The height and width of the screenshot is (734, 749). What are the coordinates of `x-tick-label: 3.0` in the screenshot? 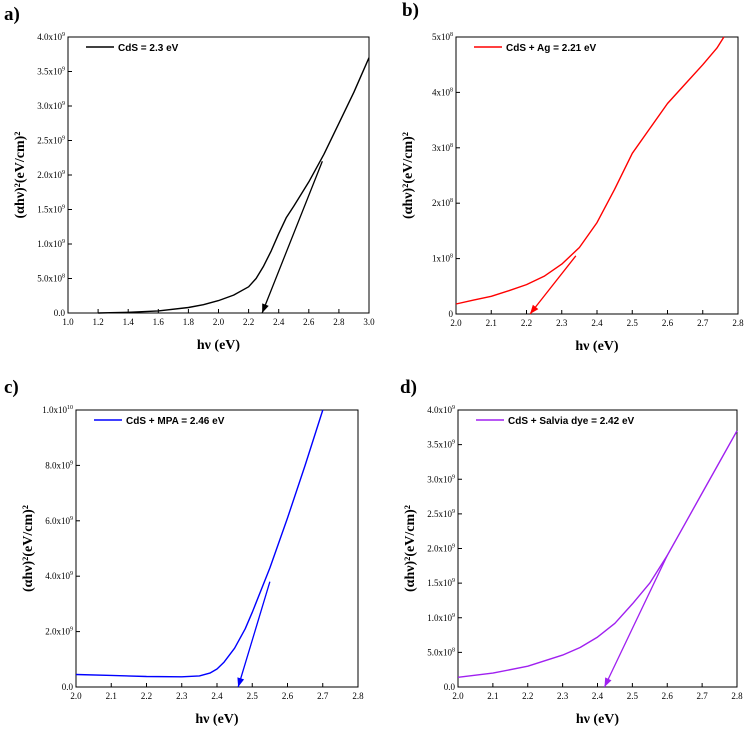 It's located at (369, 322).